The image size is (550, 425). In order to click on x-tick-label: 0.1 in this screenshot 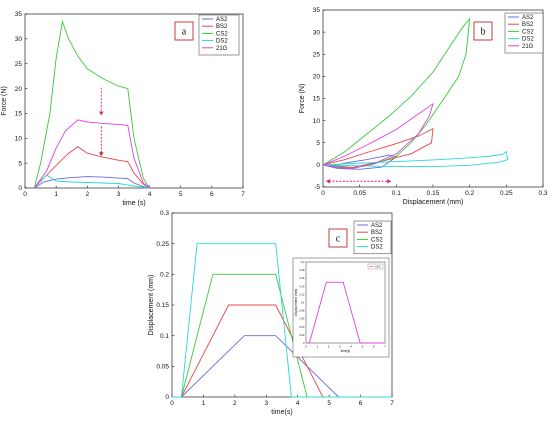, I will do `click(396, 193)`.